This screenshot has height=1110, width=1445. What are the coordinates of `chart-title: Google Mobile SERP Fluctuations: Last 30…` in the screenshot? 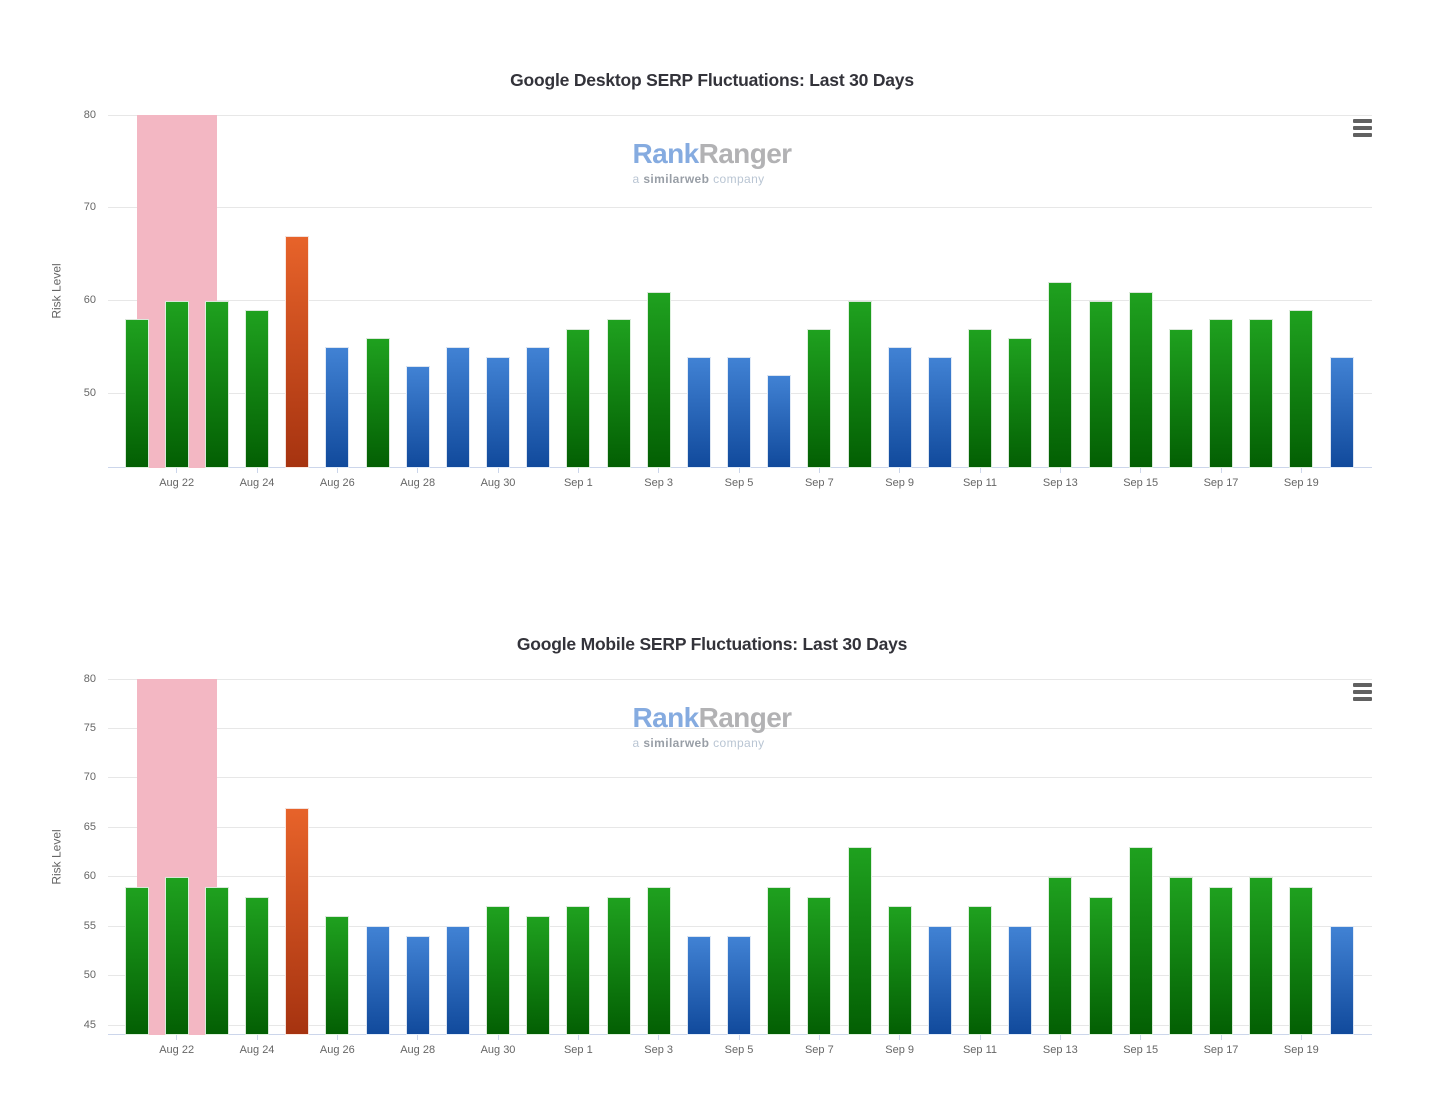 It's located at (712, 644).